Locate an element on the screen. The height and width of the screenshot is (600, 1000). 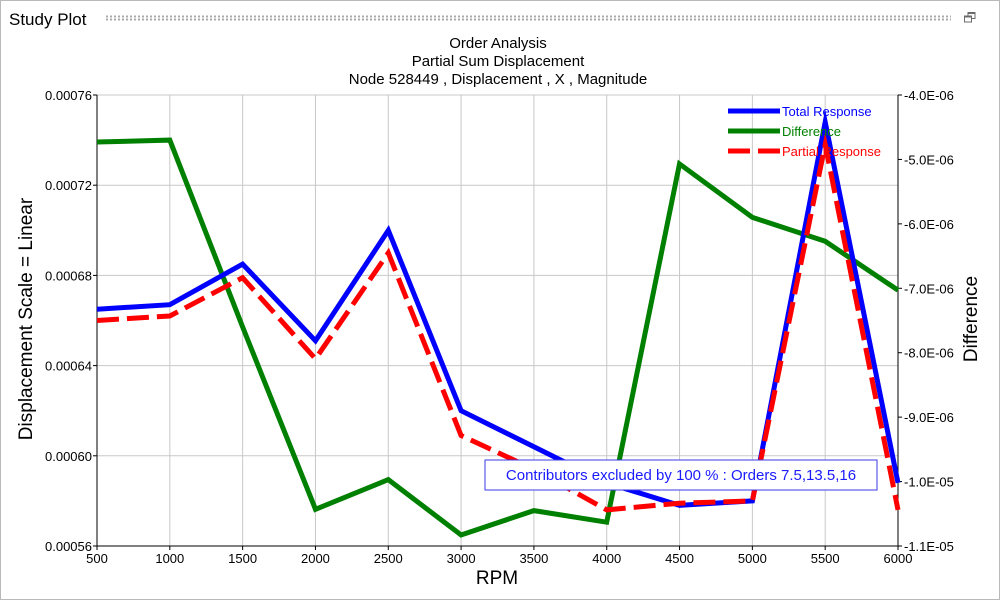
y2-tick-label: -6.0E-06 is located at coordinates (929, 224).